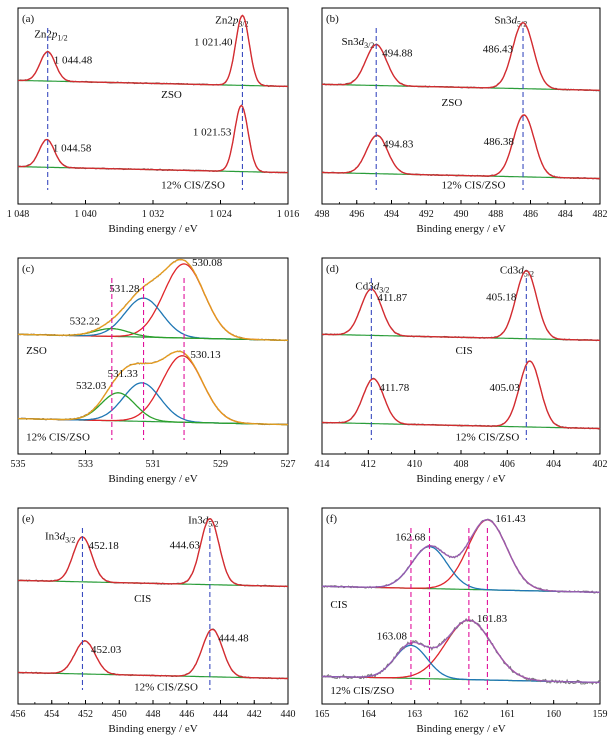 Image resolution: width=613 pixels, height=756 pixels. What do you see at coordinates (220, 214) in the screenshot?
I see `x-tick-label: 1 024` at bounding box center [220, 214].